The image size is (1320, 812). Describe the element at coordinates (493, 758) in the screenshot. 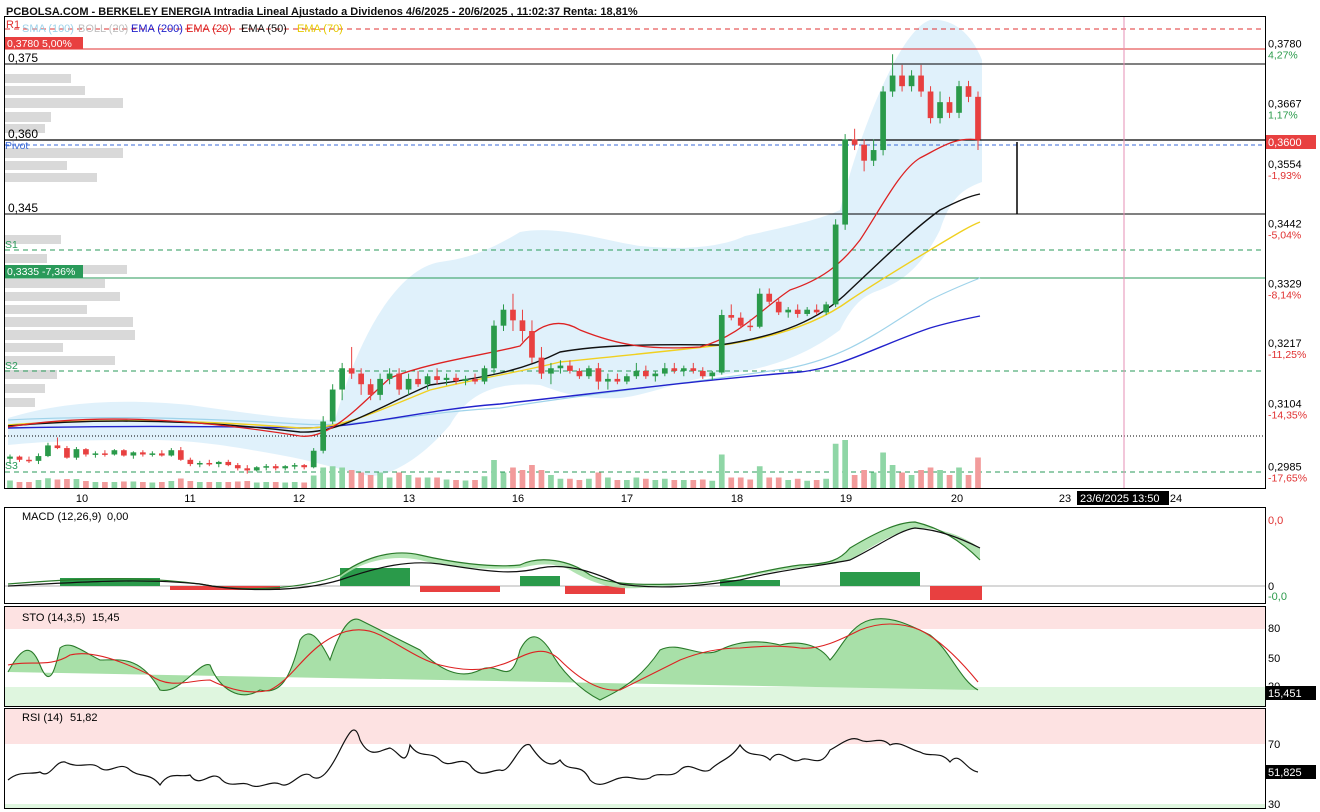

I see `rsi-line` at that location.